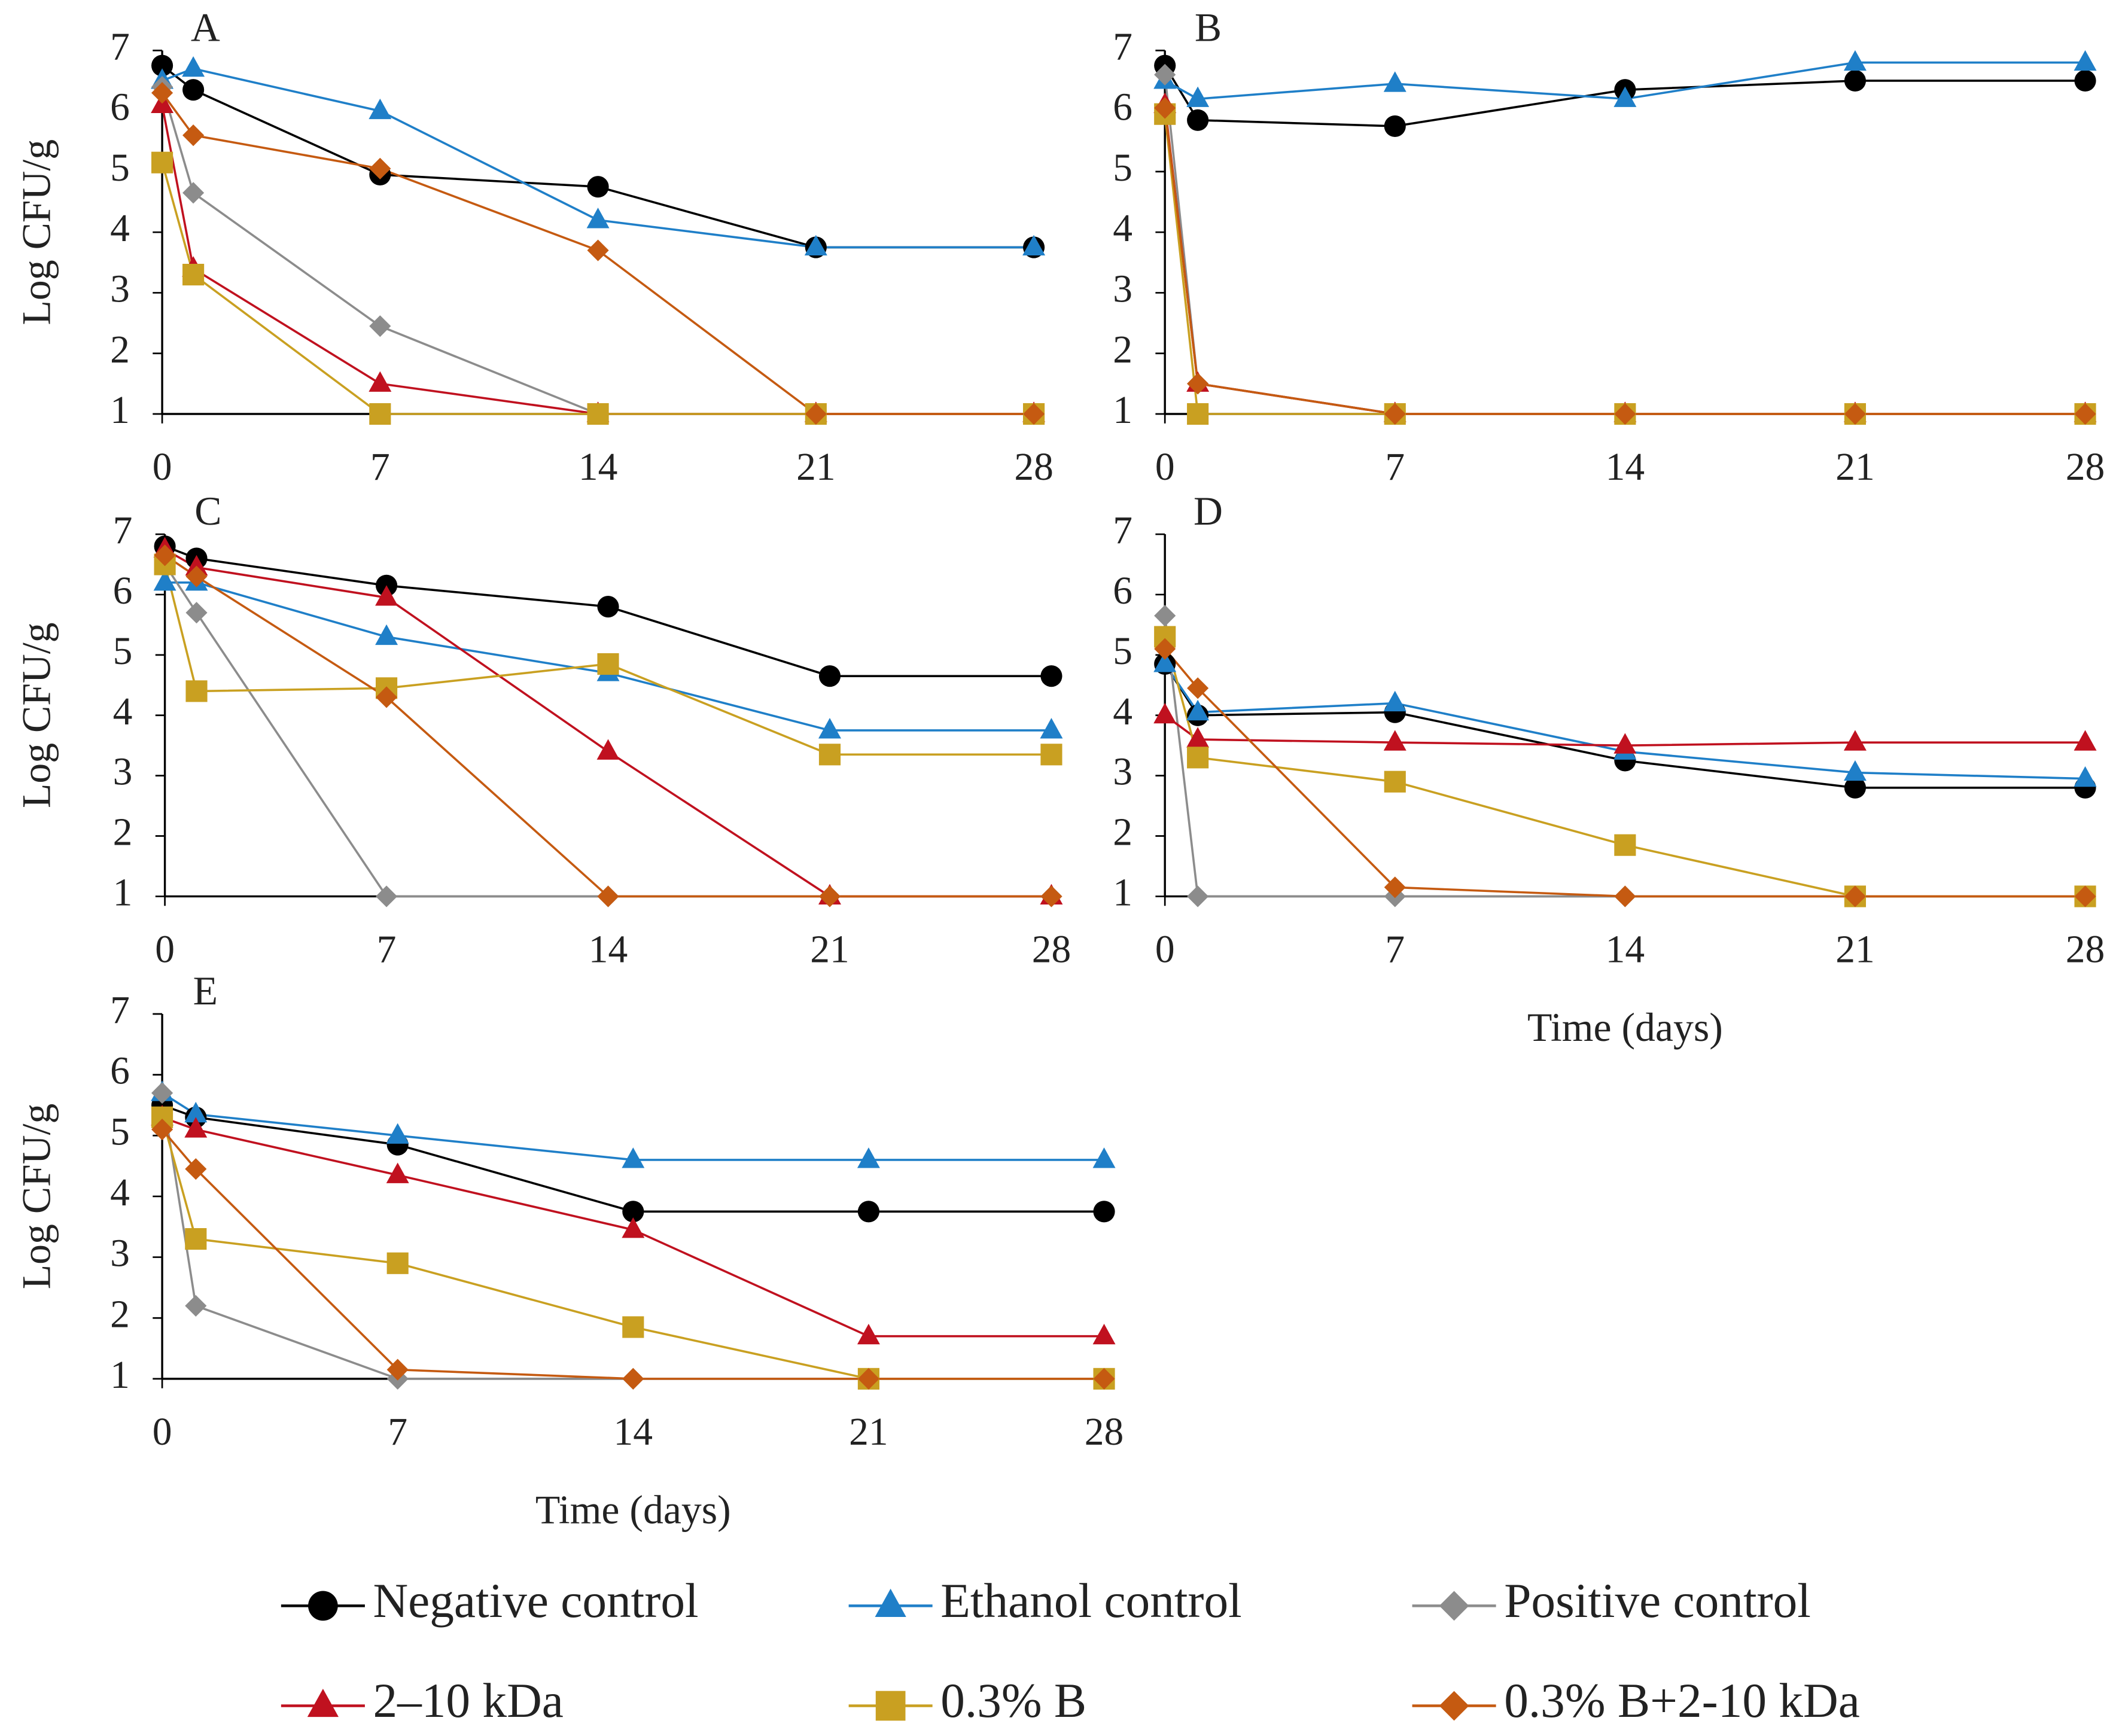 This screenshot has height=1736, width=2119. Describe the element at coordinates (468, 1701) in the screenshot. I see `legend-label: 2–10 kDa` at that location.